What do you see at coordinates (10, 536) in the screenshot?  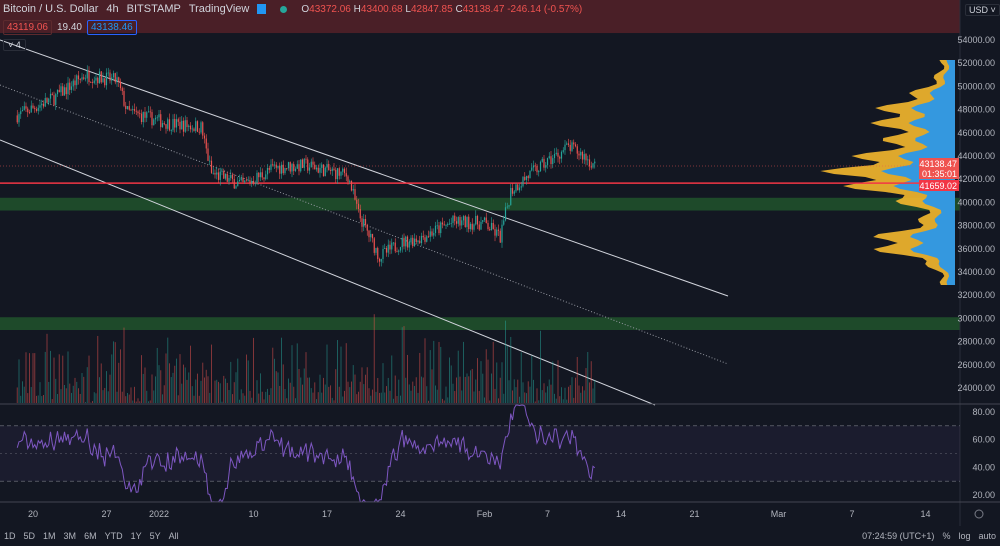 I see `range-1d: 1D` at bounding box center [10, 536].